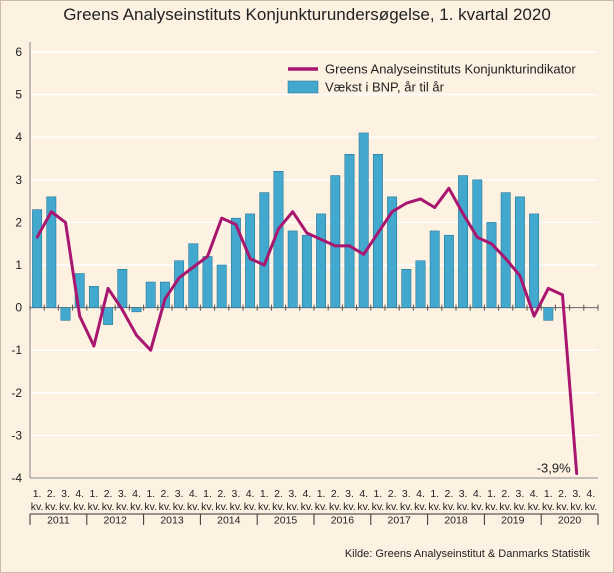  Describe the element at coordinates (65, 314) in the screenshot. I see `bar-2011-q3` at that location.